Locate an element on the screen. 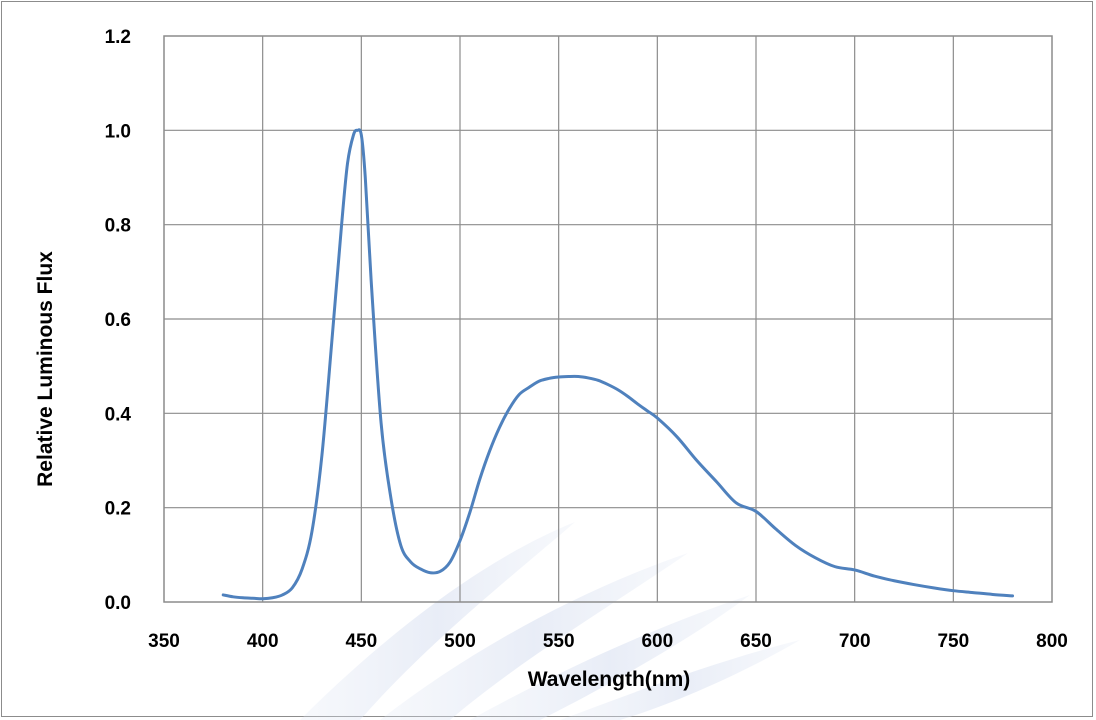  y-tick-label: 1.2 is located at coordinates (118, 37).